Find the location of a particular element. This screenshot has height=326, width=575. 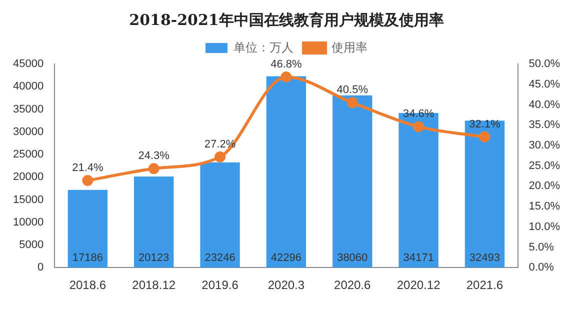

data-label: 42296 is located at coordinates (286, 258).